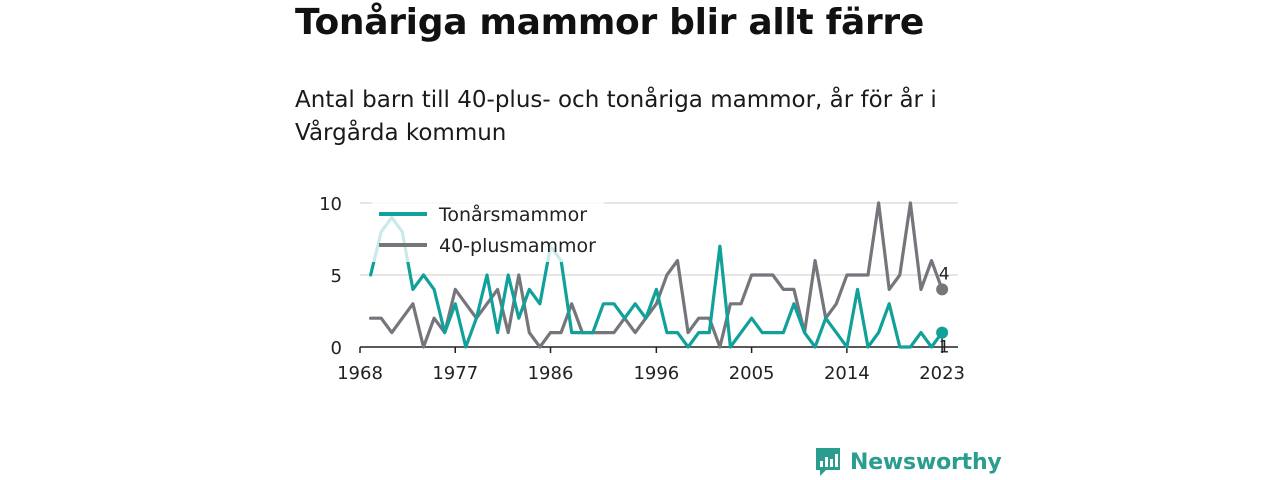 The width and height of the screenshot is (1280, 480). I want to click on end-markers: 14, so click(943, 311).